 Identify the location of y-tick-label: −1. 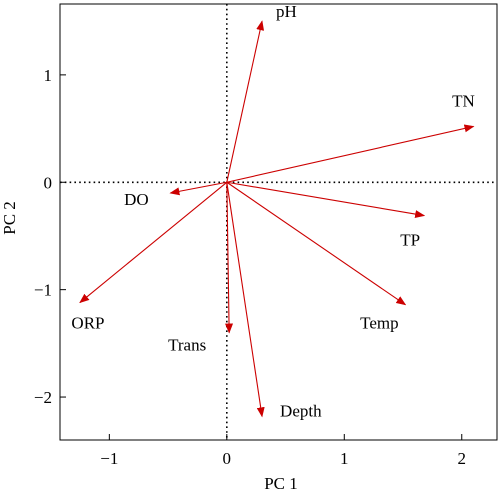
(43, 290).